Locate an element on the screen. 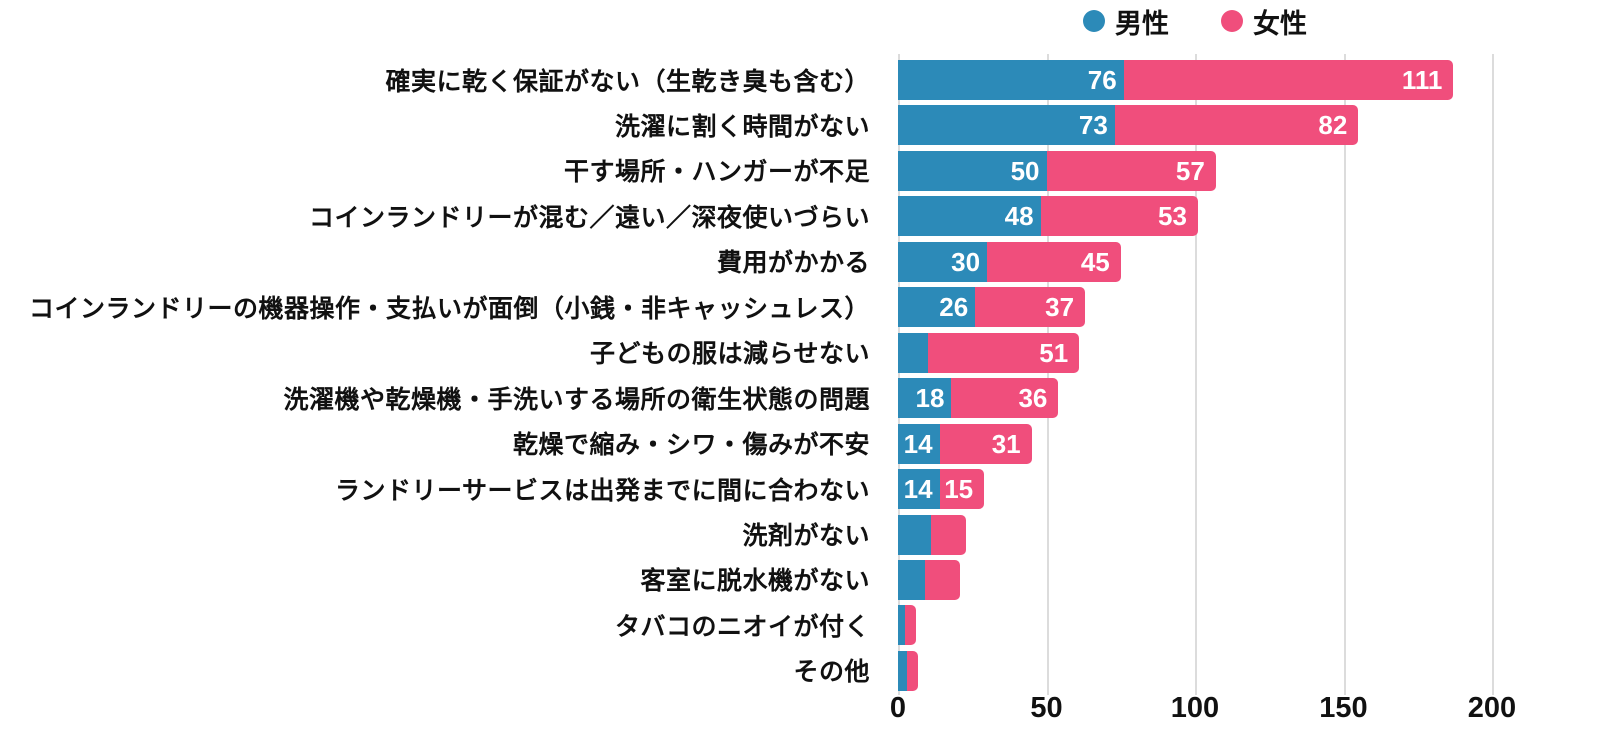  category-label: コインランドリーが混む／遠い／深夜使いづらい is located at coordinates (589, 217).